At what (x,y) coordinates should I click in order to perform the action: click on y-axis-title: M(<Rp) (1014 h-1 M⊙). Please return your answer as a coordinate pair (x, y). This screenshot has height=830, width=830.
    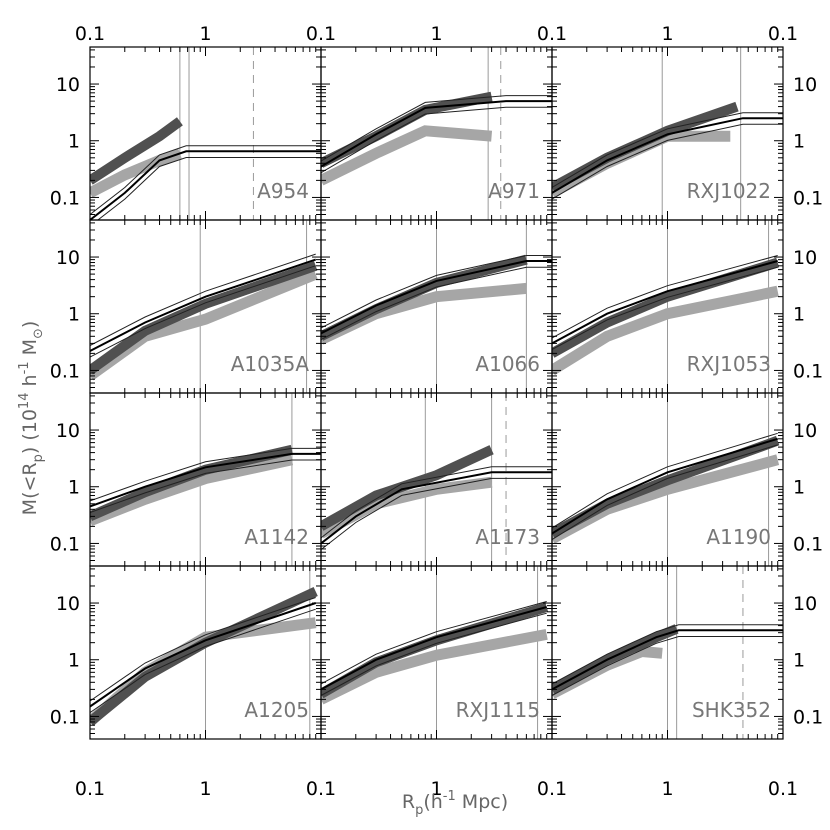
    Looking at the image, I should click on (31, 418).